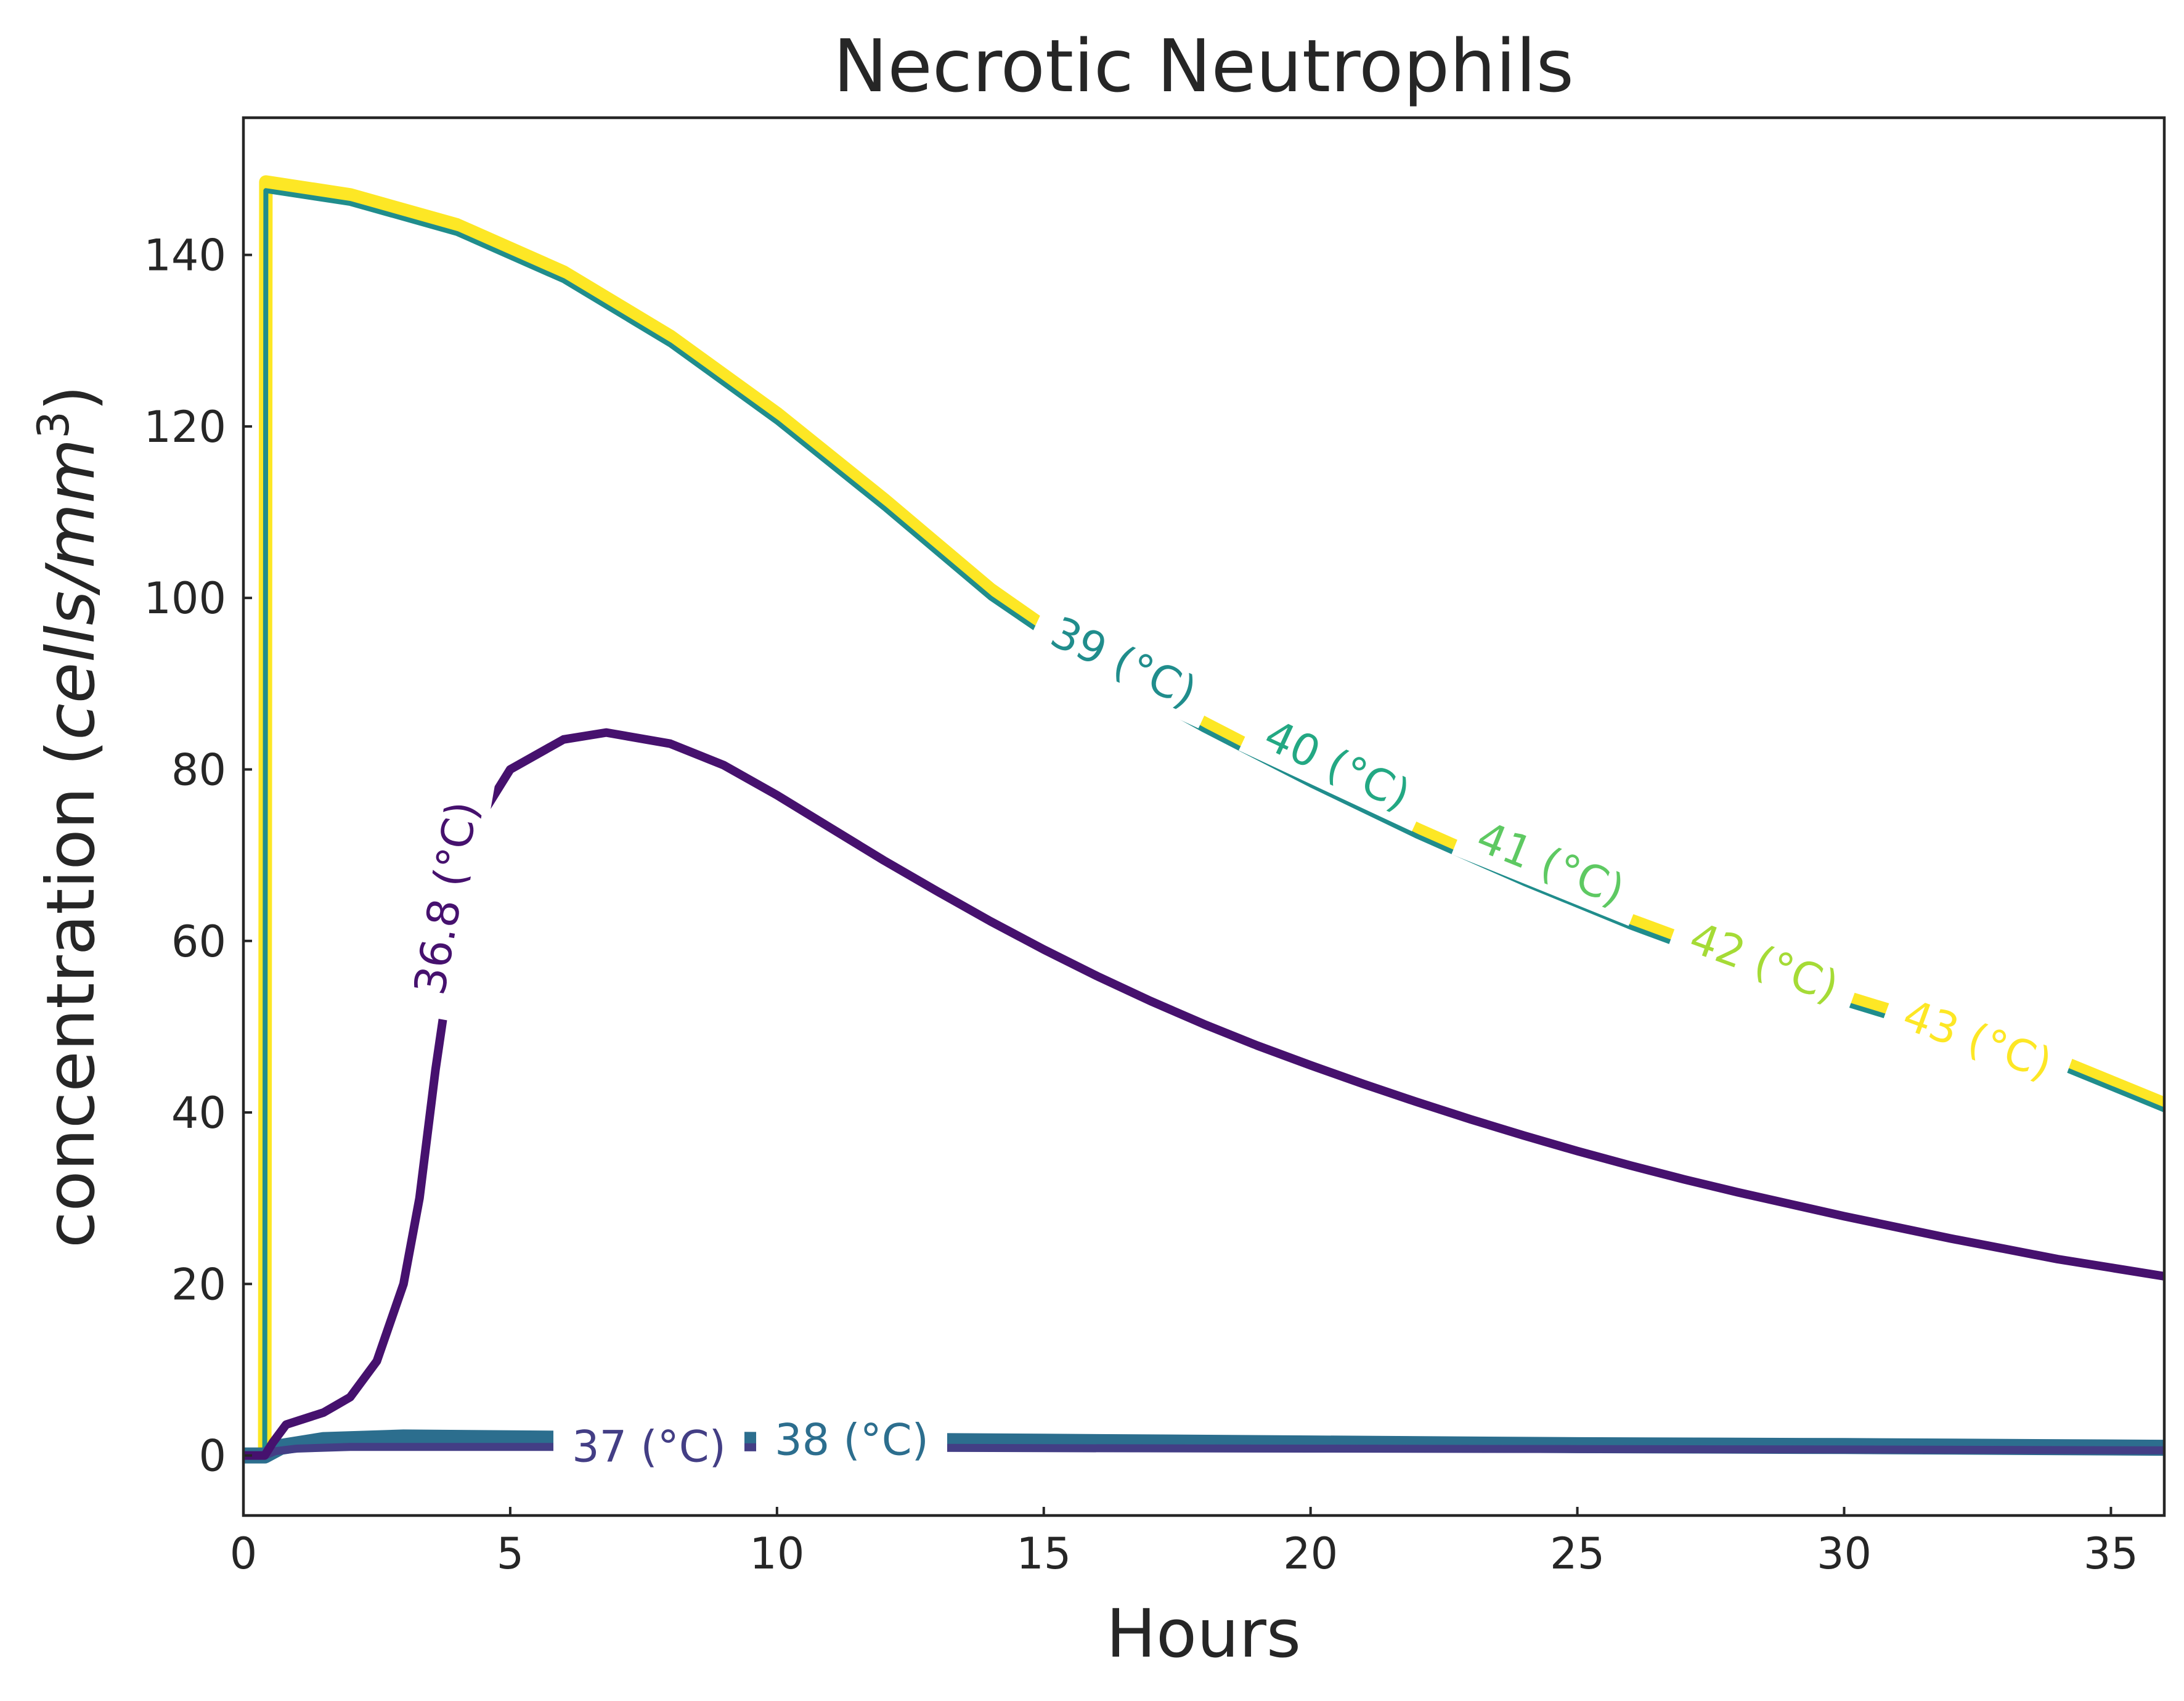 The image size is (2184, 1701). I want to click on curve-label: 42 (°C), so click(1764, 963).